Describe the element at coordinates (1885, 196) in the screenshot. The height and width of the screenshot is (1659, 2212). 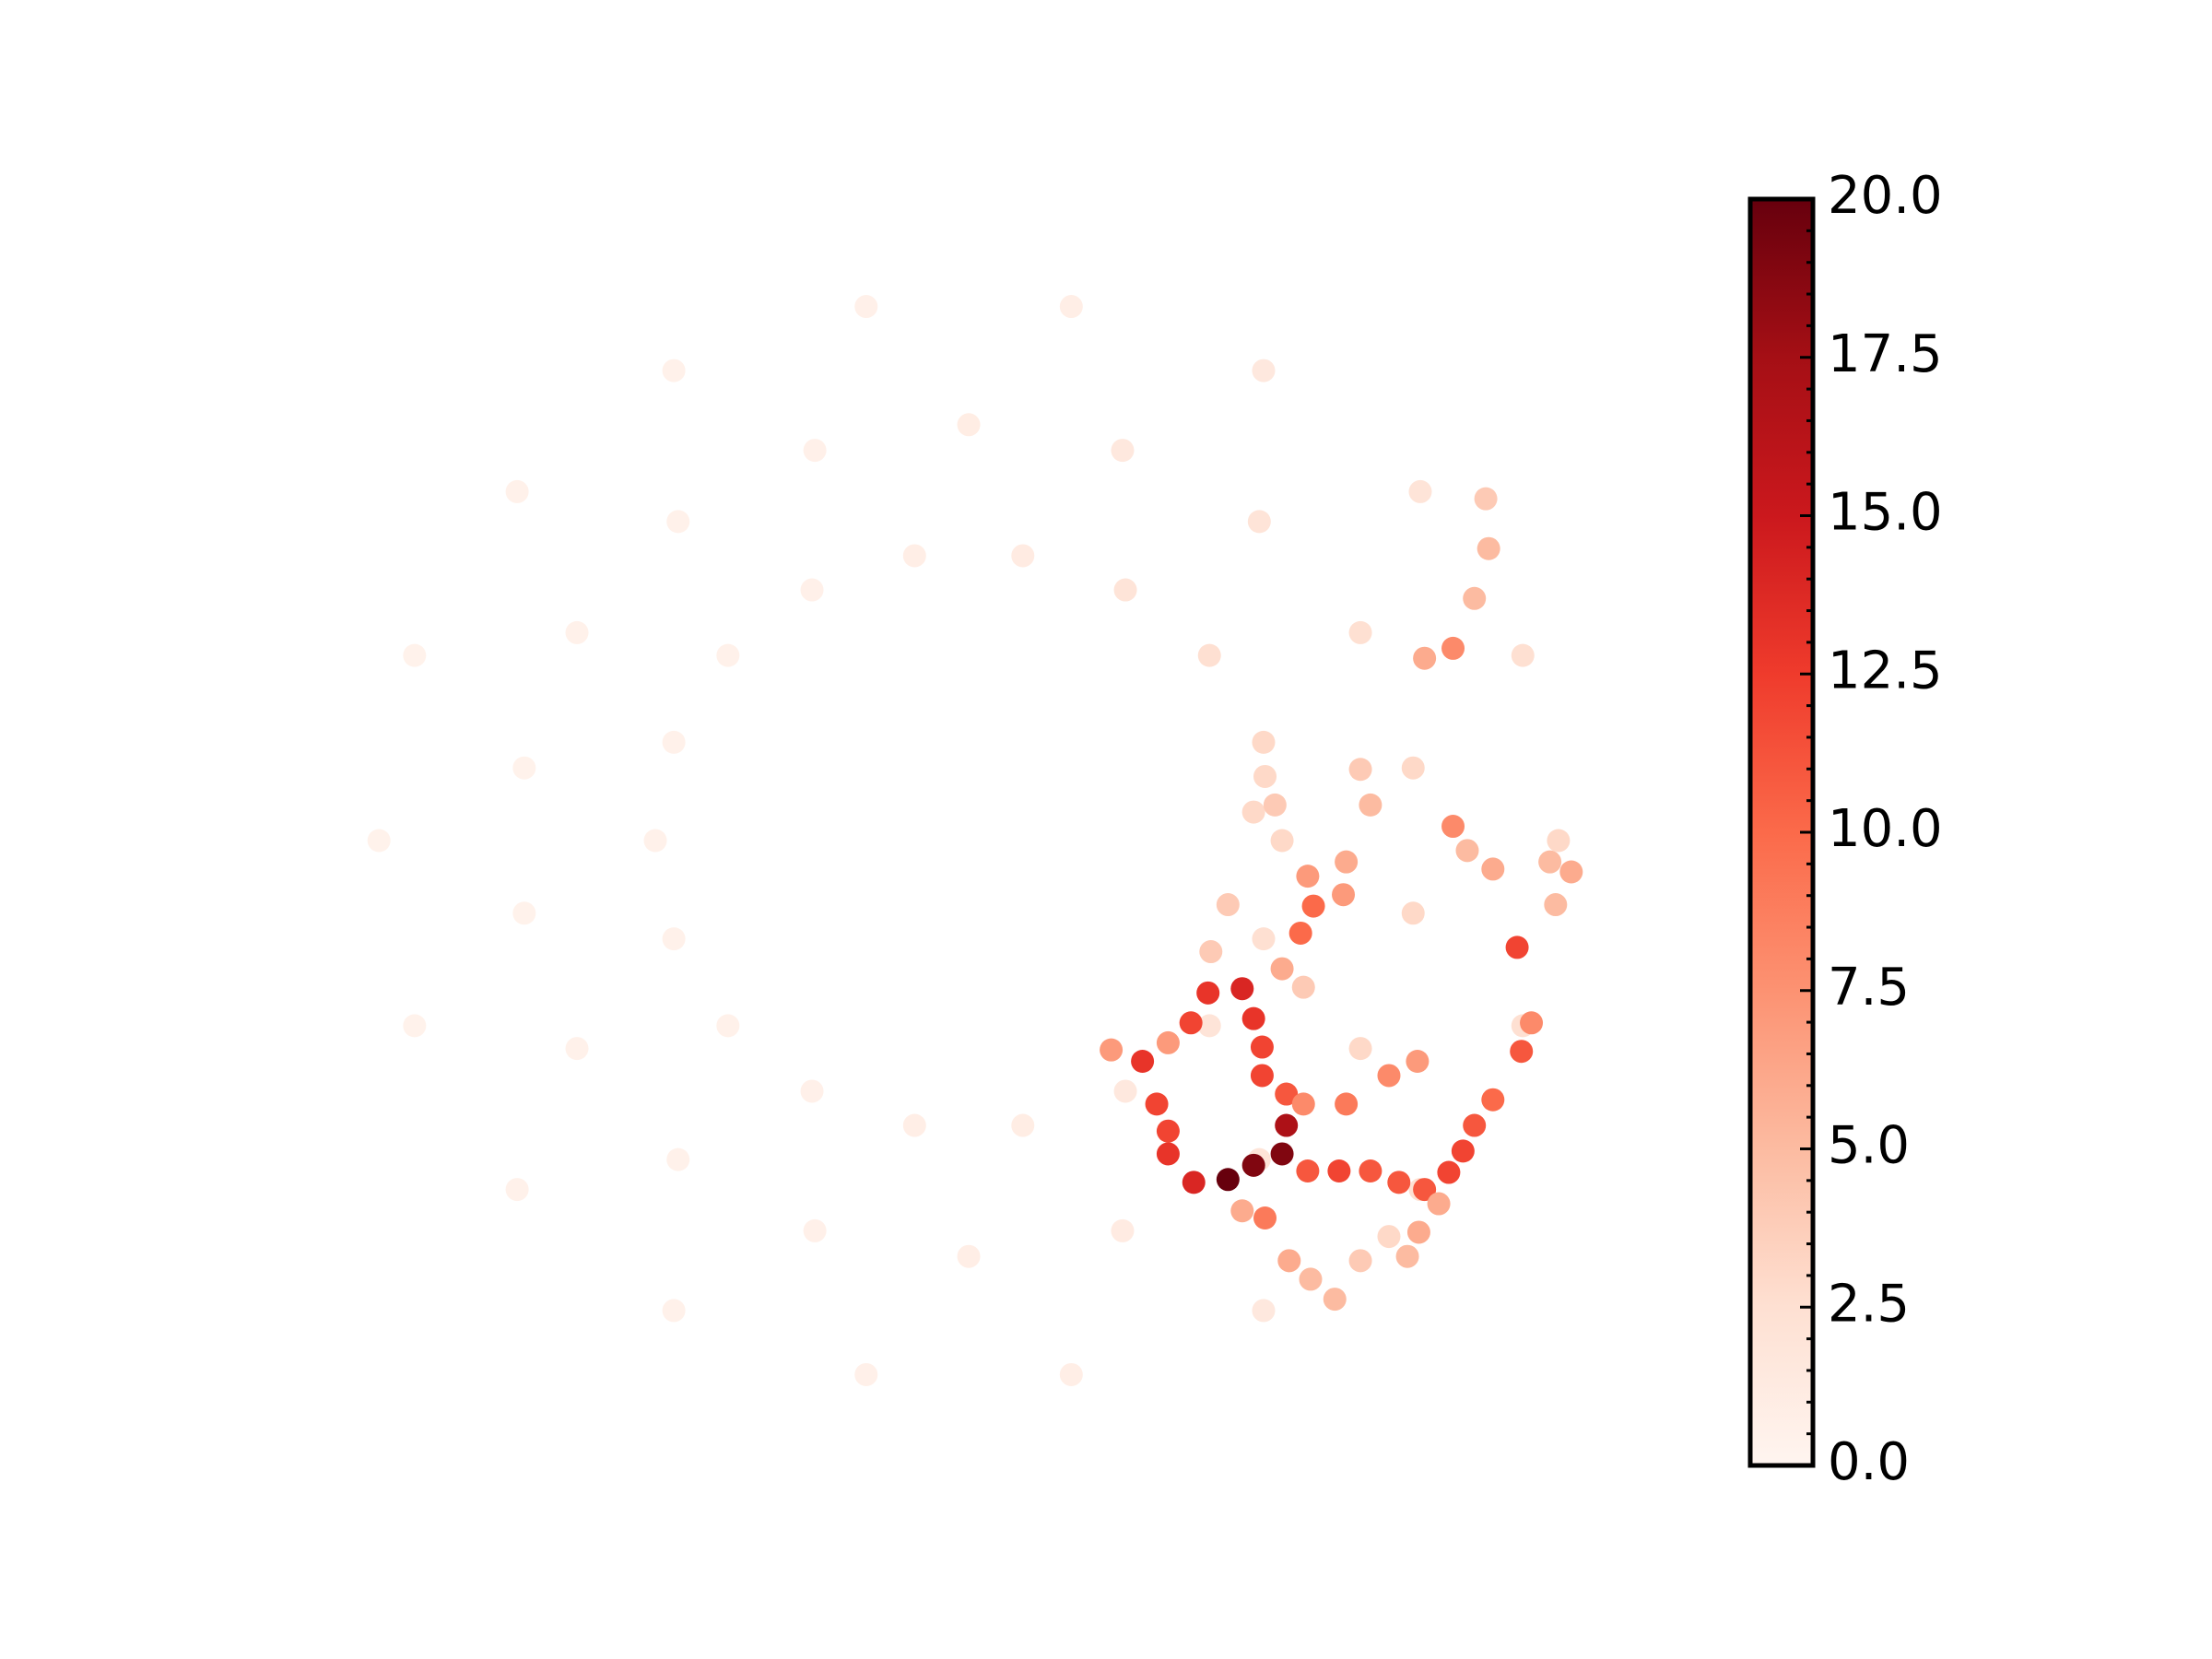
I see `colorbar-tick-label: 20.0` at that location.